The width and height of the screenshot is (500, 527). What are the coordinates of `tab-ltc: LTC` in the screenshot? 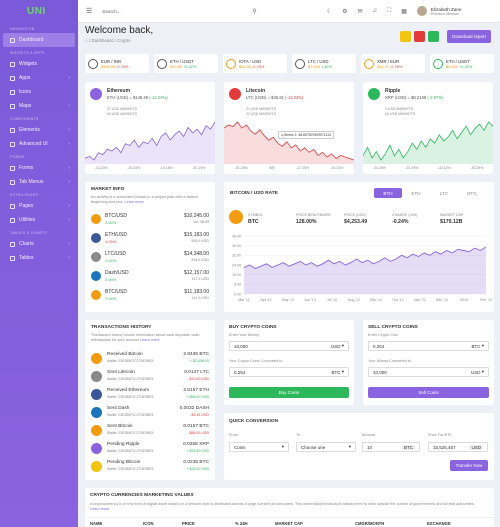 It's located at (444, 193).